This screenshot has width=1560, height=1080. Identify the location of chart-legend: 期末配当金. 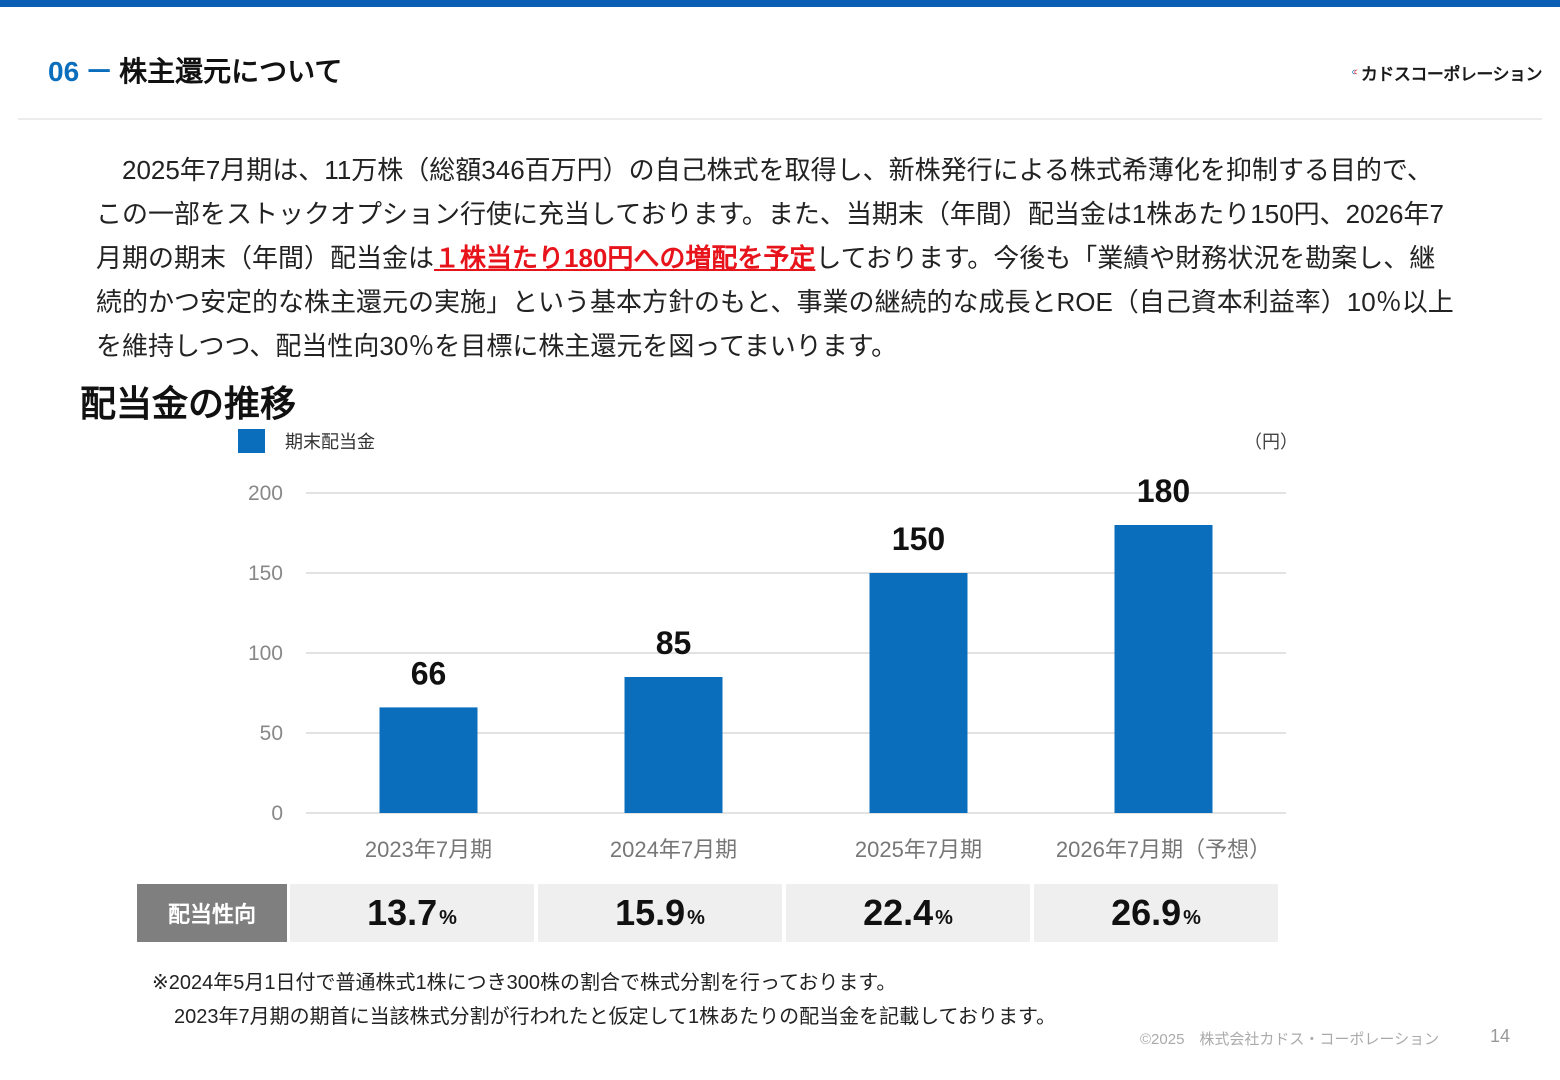
(306, 441).